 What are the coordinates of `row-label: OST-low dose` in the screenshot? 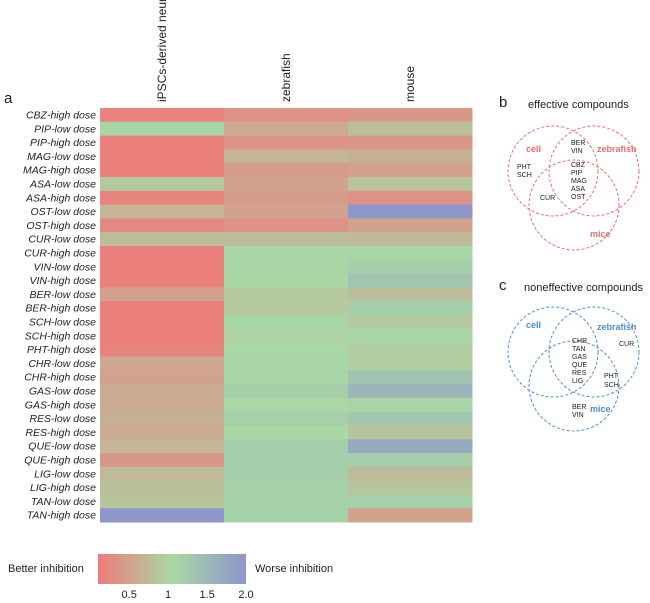 It's located at (63, 212).